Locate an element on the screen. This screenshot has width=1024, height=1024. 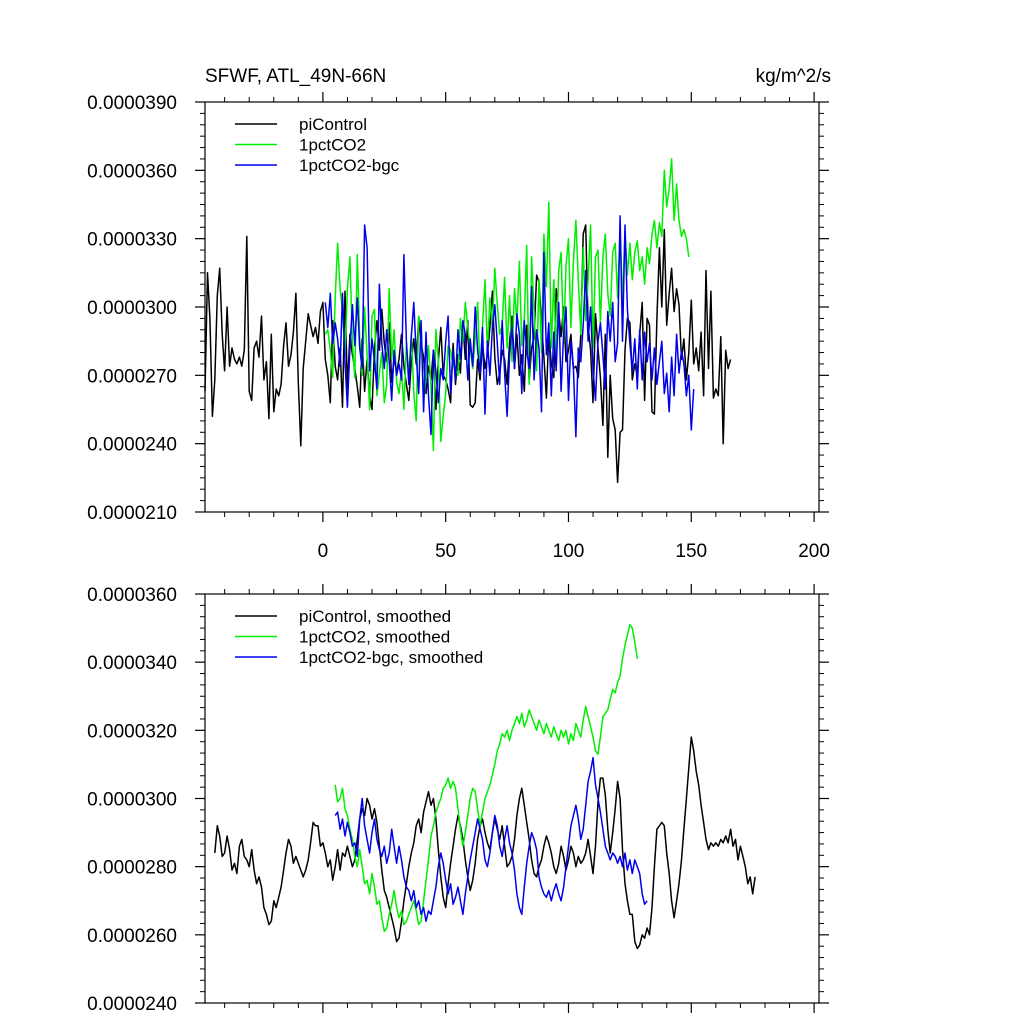
y-tick-label: 0.0000260 is located at coordinates (132, 936).